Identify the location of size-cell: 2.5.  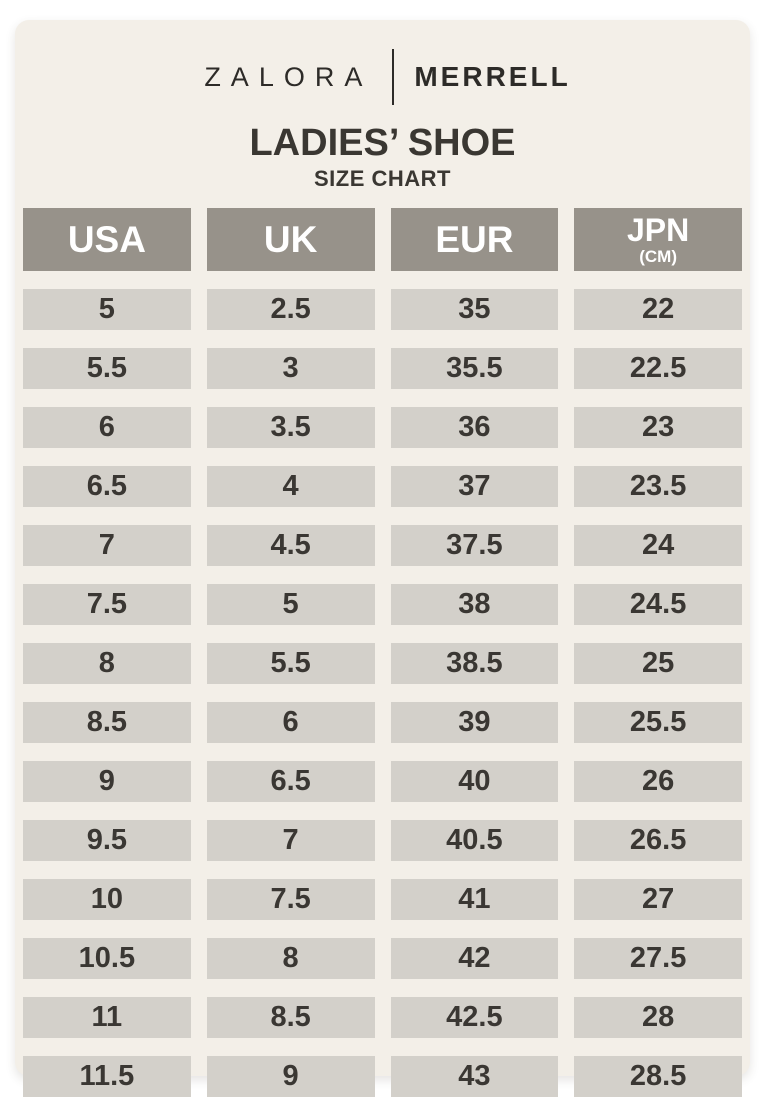
(290, 310).